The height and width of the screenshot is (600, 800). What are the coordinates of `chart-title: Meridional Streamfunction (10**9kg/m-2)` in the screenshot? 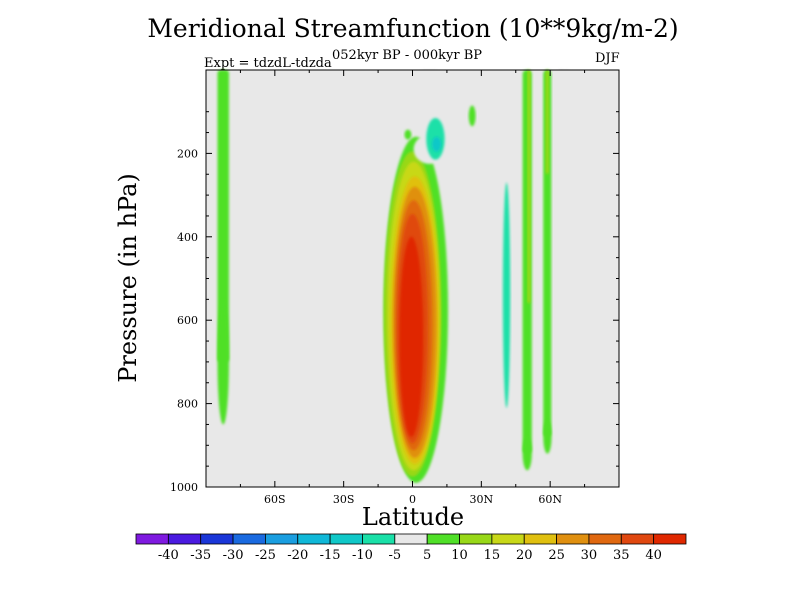 It's located at (413, 28).